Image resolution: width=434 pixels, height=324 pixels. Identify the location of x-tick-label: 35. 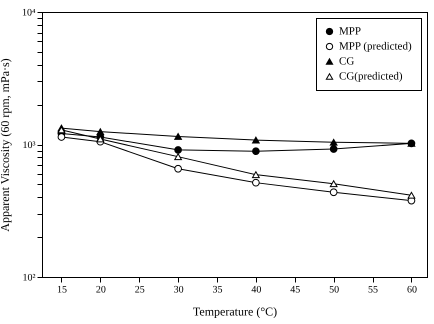
(217, 290).